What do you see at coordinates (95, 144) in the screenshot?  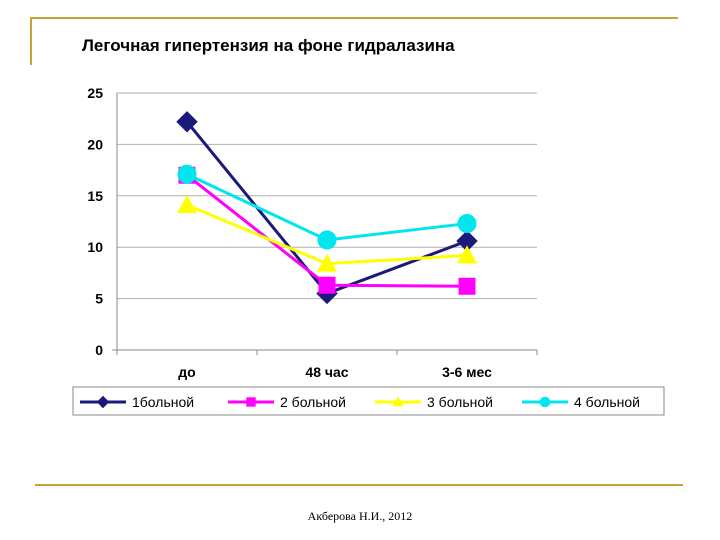 I see `y-tick-label: 20` at bounding box center [95, 144].